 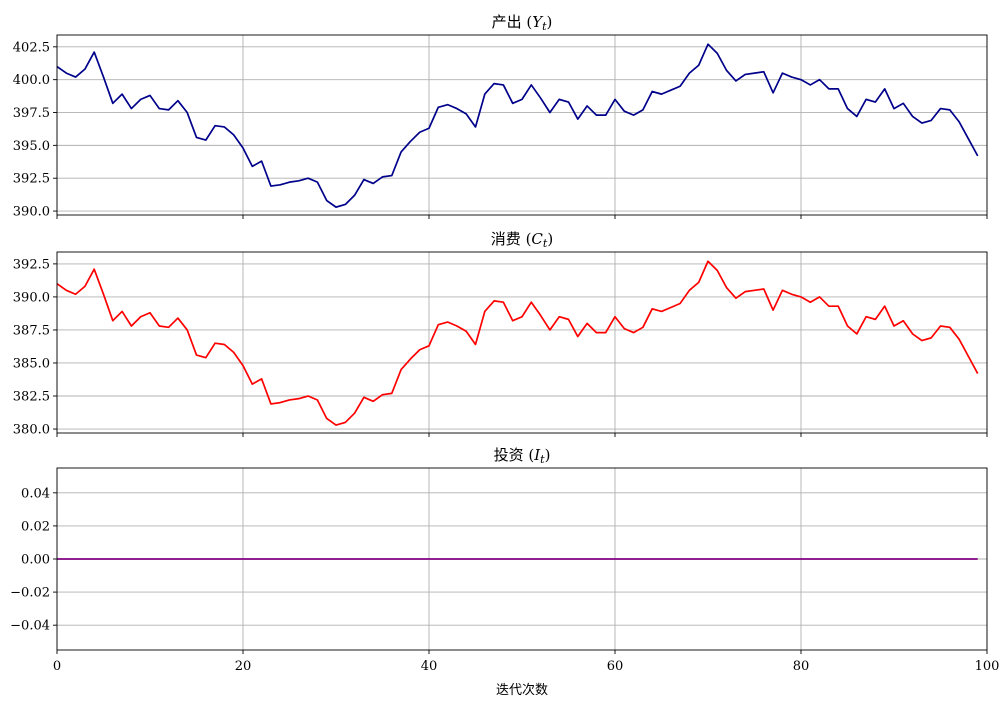 What do you see at coordinates (31, 179) in the screenshot?
I see `chart-0-ytick-label-1: 392.5` at bounding box center [31, 179].